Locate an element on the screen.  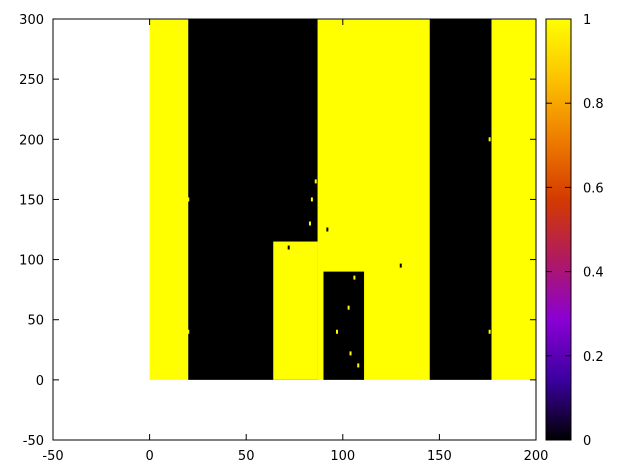
y-tick-label: 0 is located at coordinates (40, 381).